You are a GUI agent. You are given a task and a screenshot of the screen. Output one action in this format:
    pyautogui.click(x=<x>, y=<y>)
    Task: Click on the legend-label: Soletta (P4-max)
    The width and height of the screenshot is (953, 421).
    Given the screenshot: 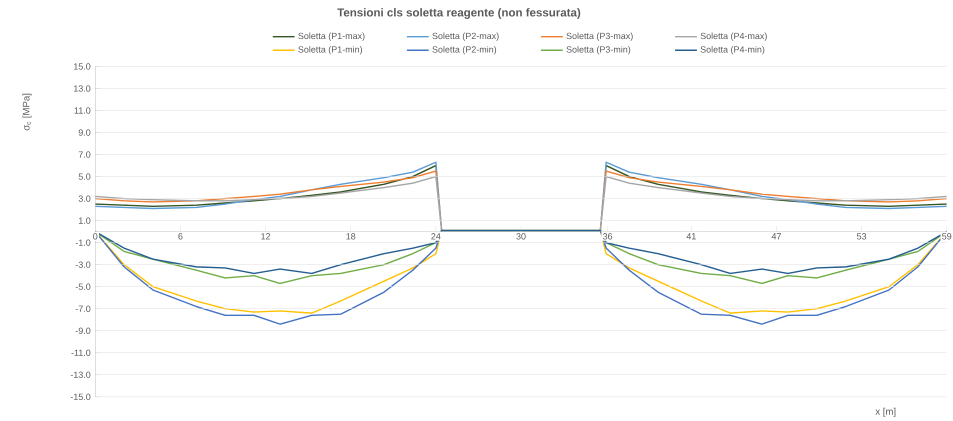 What is the action you would take?
    pyautogui.click(x=733, y=36)
    